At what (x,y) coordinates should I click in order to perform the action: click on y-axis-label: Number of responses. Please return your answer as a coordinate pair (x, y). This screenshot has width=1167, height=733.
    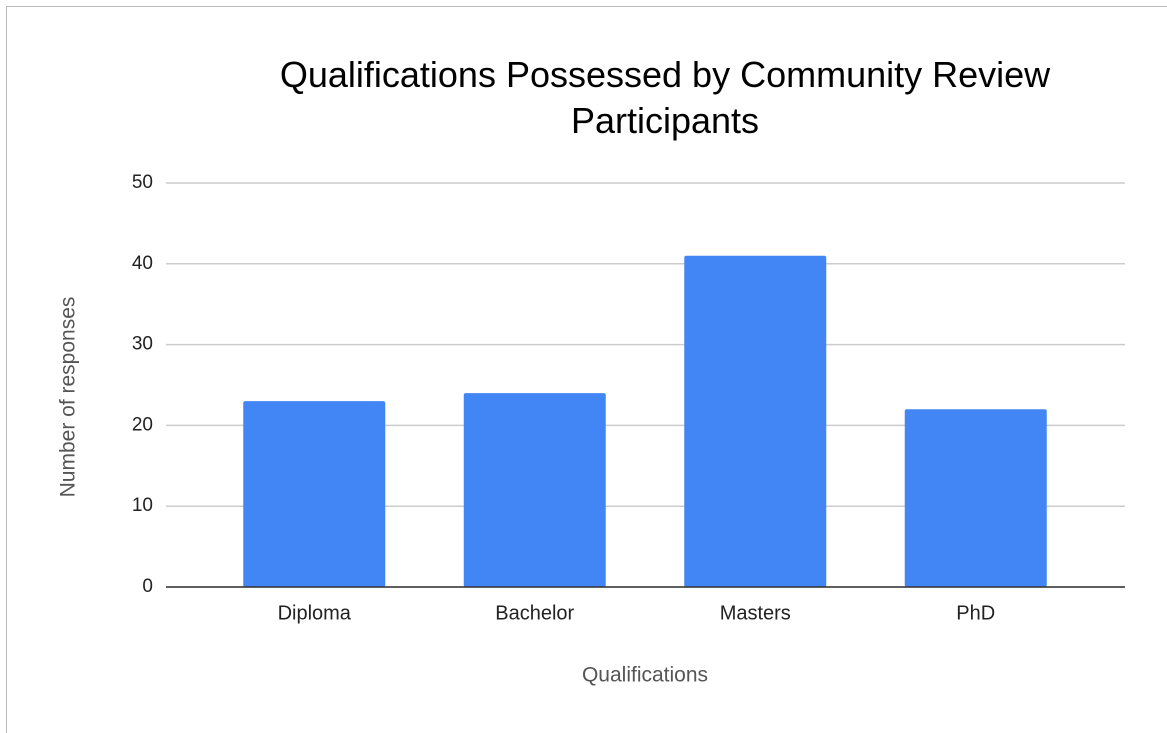
    Looking at the image, I should click on (68, 397).